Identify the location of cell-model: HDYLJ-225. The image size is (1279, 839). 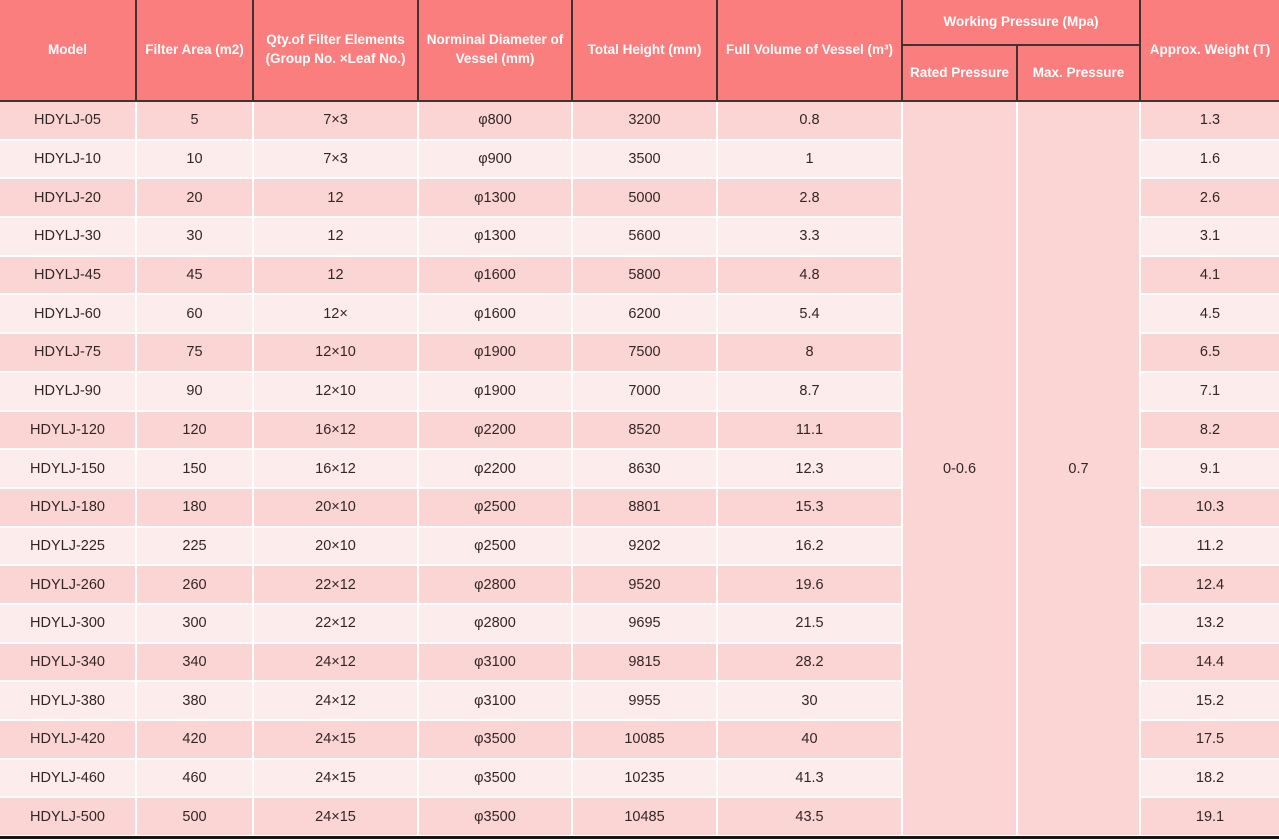
(68, 546).